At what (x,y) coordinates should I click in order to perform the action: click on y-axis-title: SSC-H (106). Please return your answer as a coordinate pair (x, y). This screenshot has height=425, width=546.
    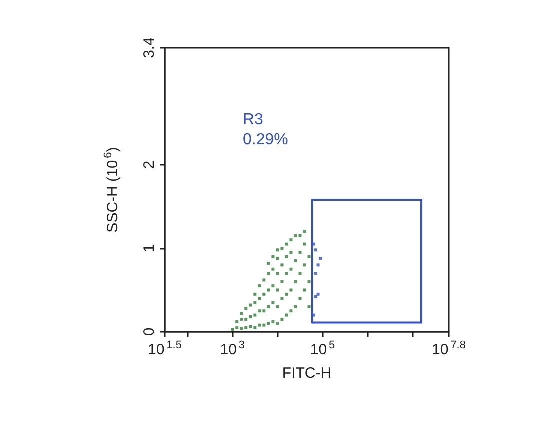
    Looking at the image, I should click on (112, 190).